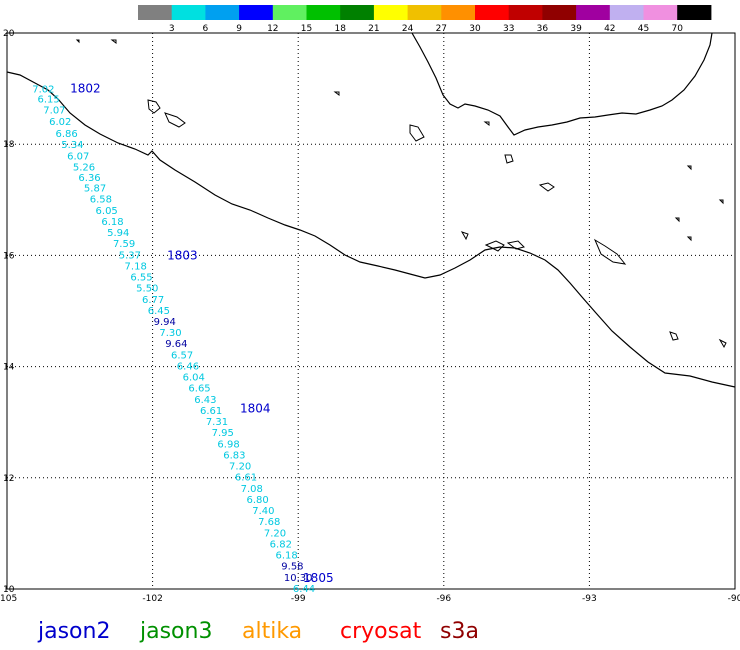 The image size is (740, 650). I want to click on colorbar-tick-label: 45, so click(643, 29).